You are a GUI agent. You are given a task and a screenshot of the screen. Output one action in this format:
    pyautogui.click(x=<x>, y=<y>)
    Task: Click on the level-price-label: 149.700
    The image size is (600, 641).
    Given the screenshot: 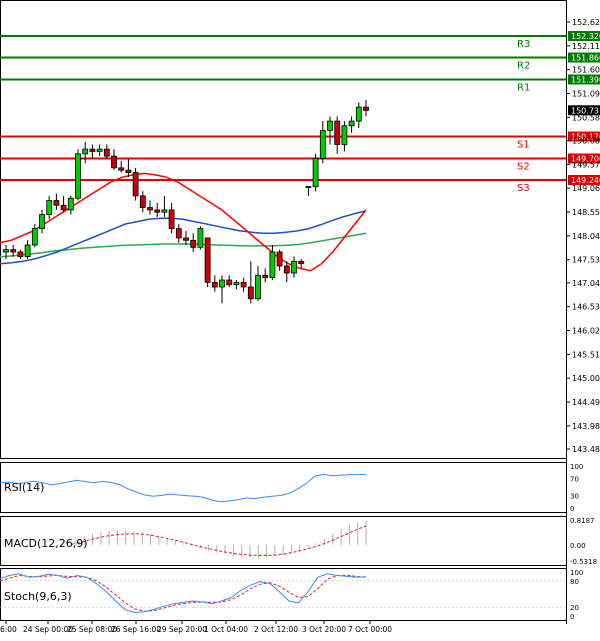 What is the action you would take?
    pyautogui.click(x=585, y=158)
    